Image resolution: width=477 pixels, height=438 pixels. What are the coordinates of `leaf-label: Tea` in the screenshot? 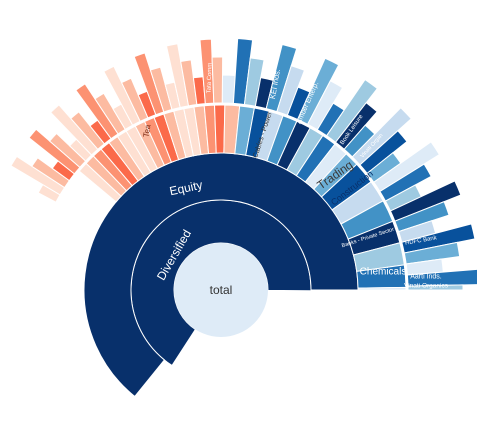 It's located at (146, 130).